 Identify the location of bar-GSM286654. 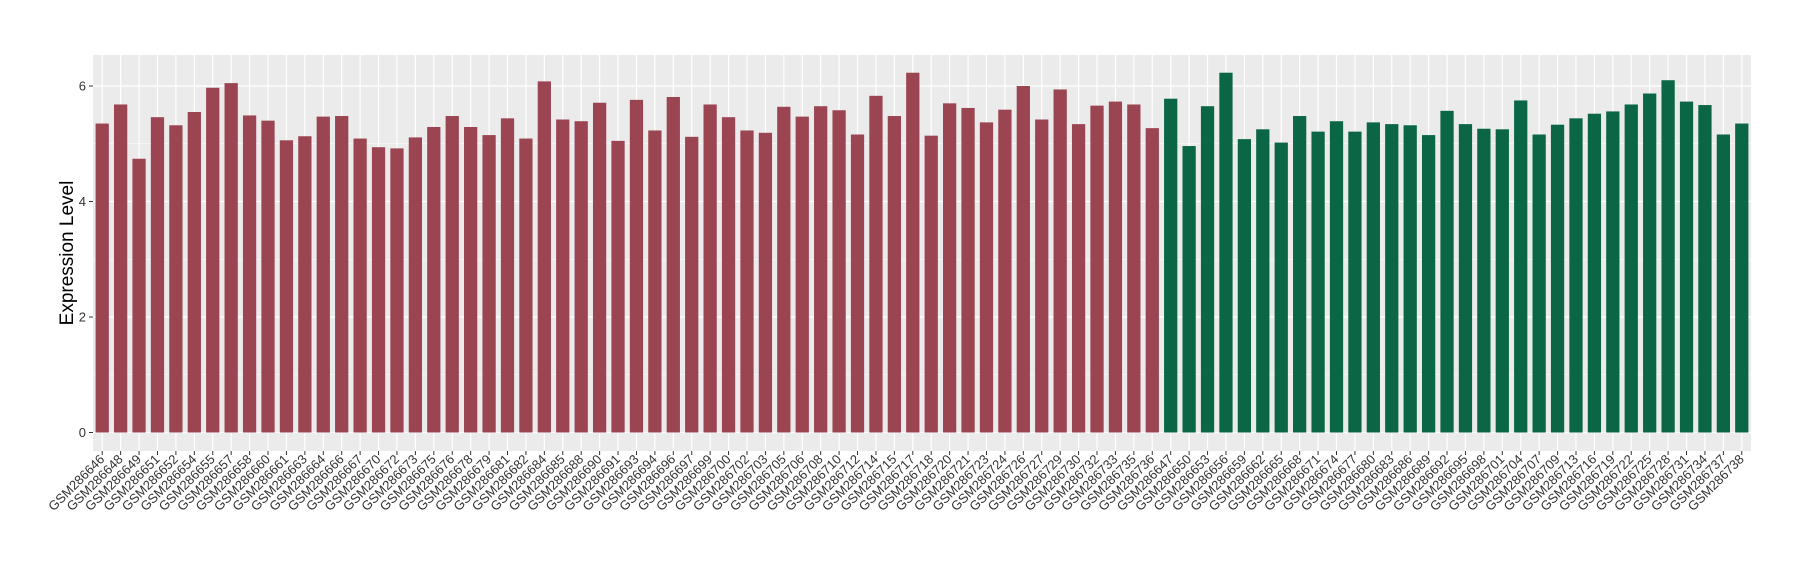
(194, 272).